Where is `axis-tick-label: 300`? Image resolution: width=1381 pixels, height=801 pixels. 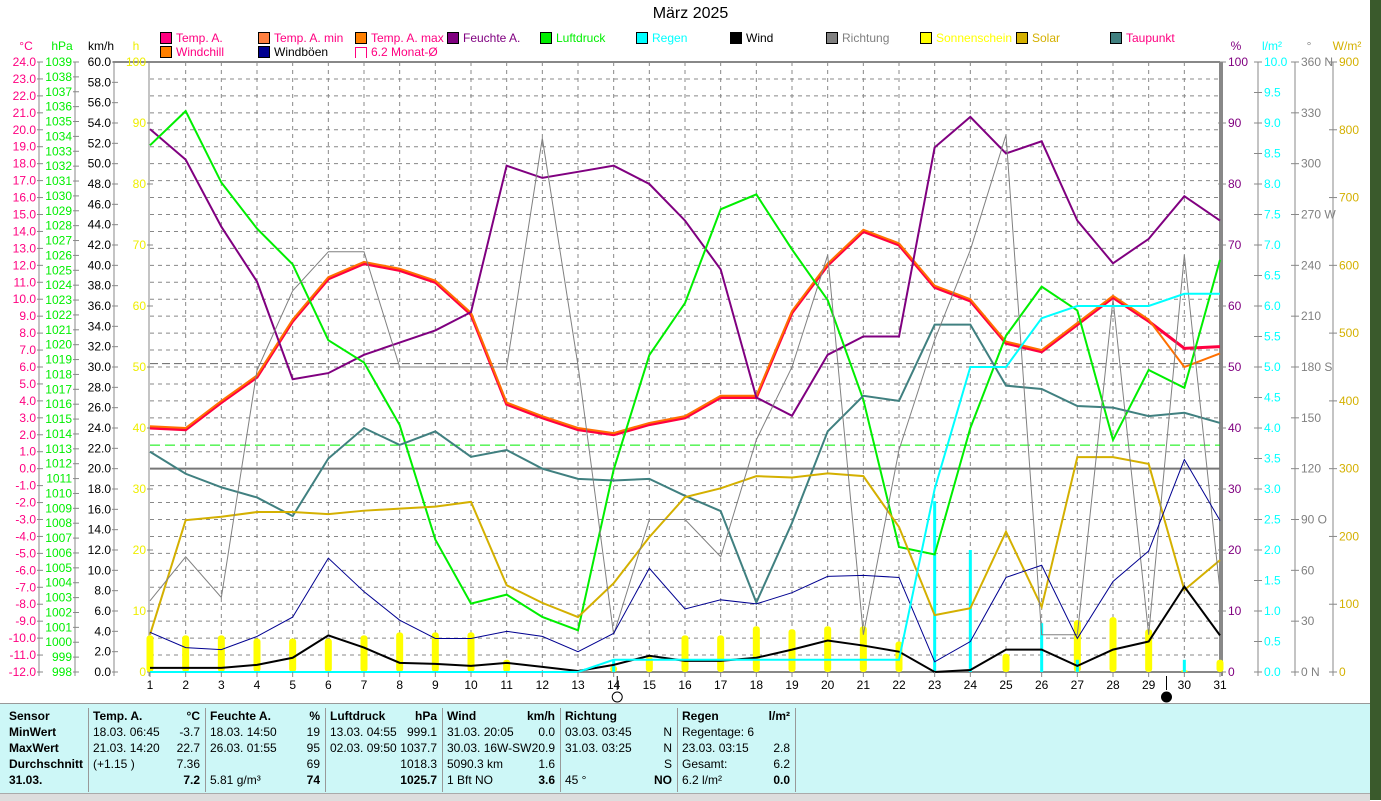 axis-tick-label: 300 is located at coordinates (1311, 164).